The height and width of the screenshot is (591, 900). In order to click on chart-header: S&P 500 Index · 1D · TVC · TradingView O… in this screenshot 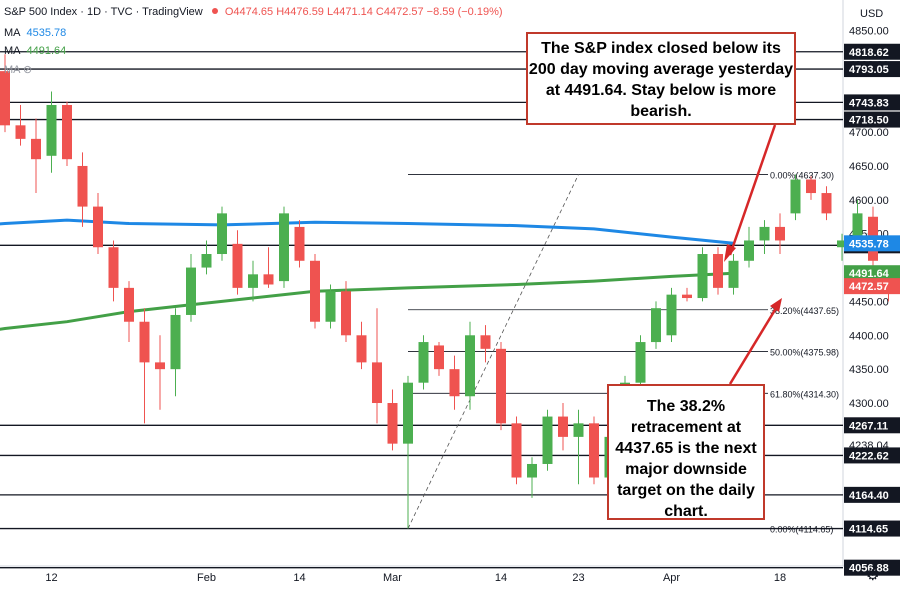, I will do `click(253, 12)`.